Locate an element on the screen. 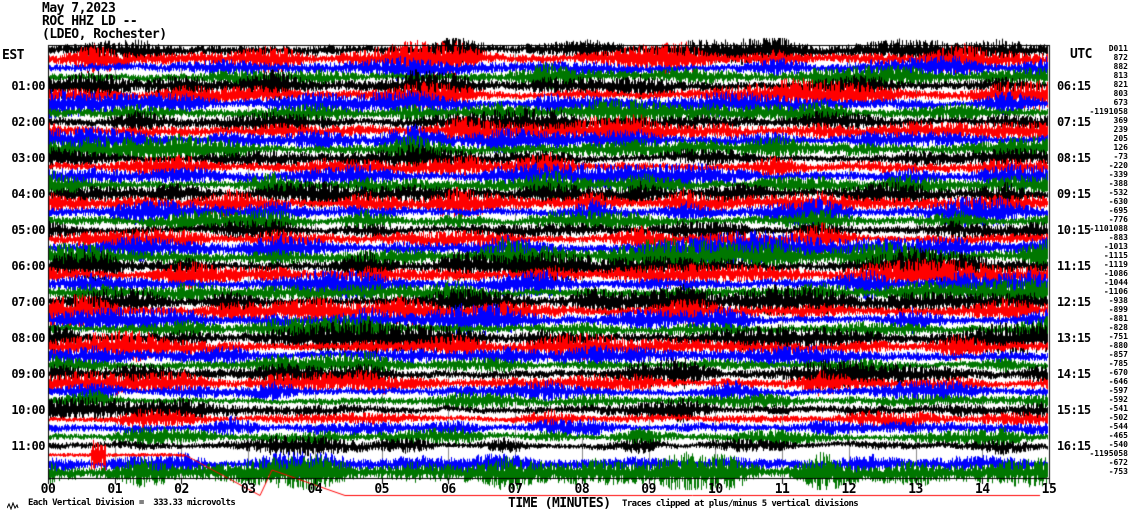 This screenshot has height=519, width=1130. minute-tick-label: 07 is located at coordinates (515, 489).